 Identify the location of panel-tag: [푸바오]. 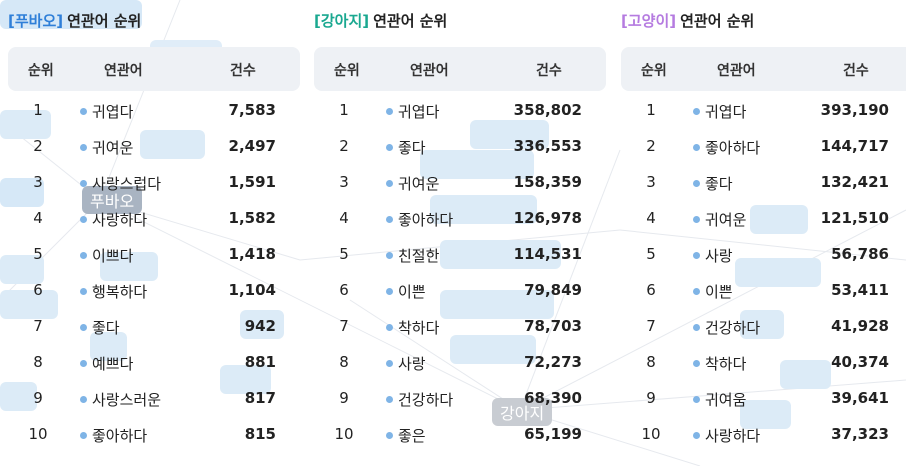
(36, 21).